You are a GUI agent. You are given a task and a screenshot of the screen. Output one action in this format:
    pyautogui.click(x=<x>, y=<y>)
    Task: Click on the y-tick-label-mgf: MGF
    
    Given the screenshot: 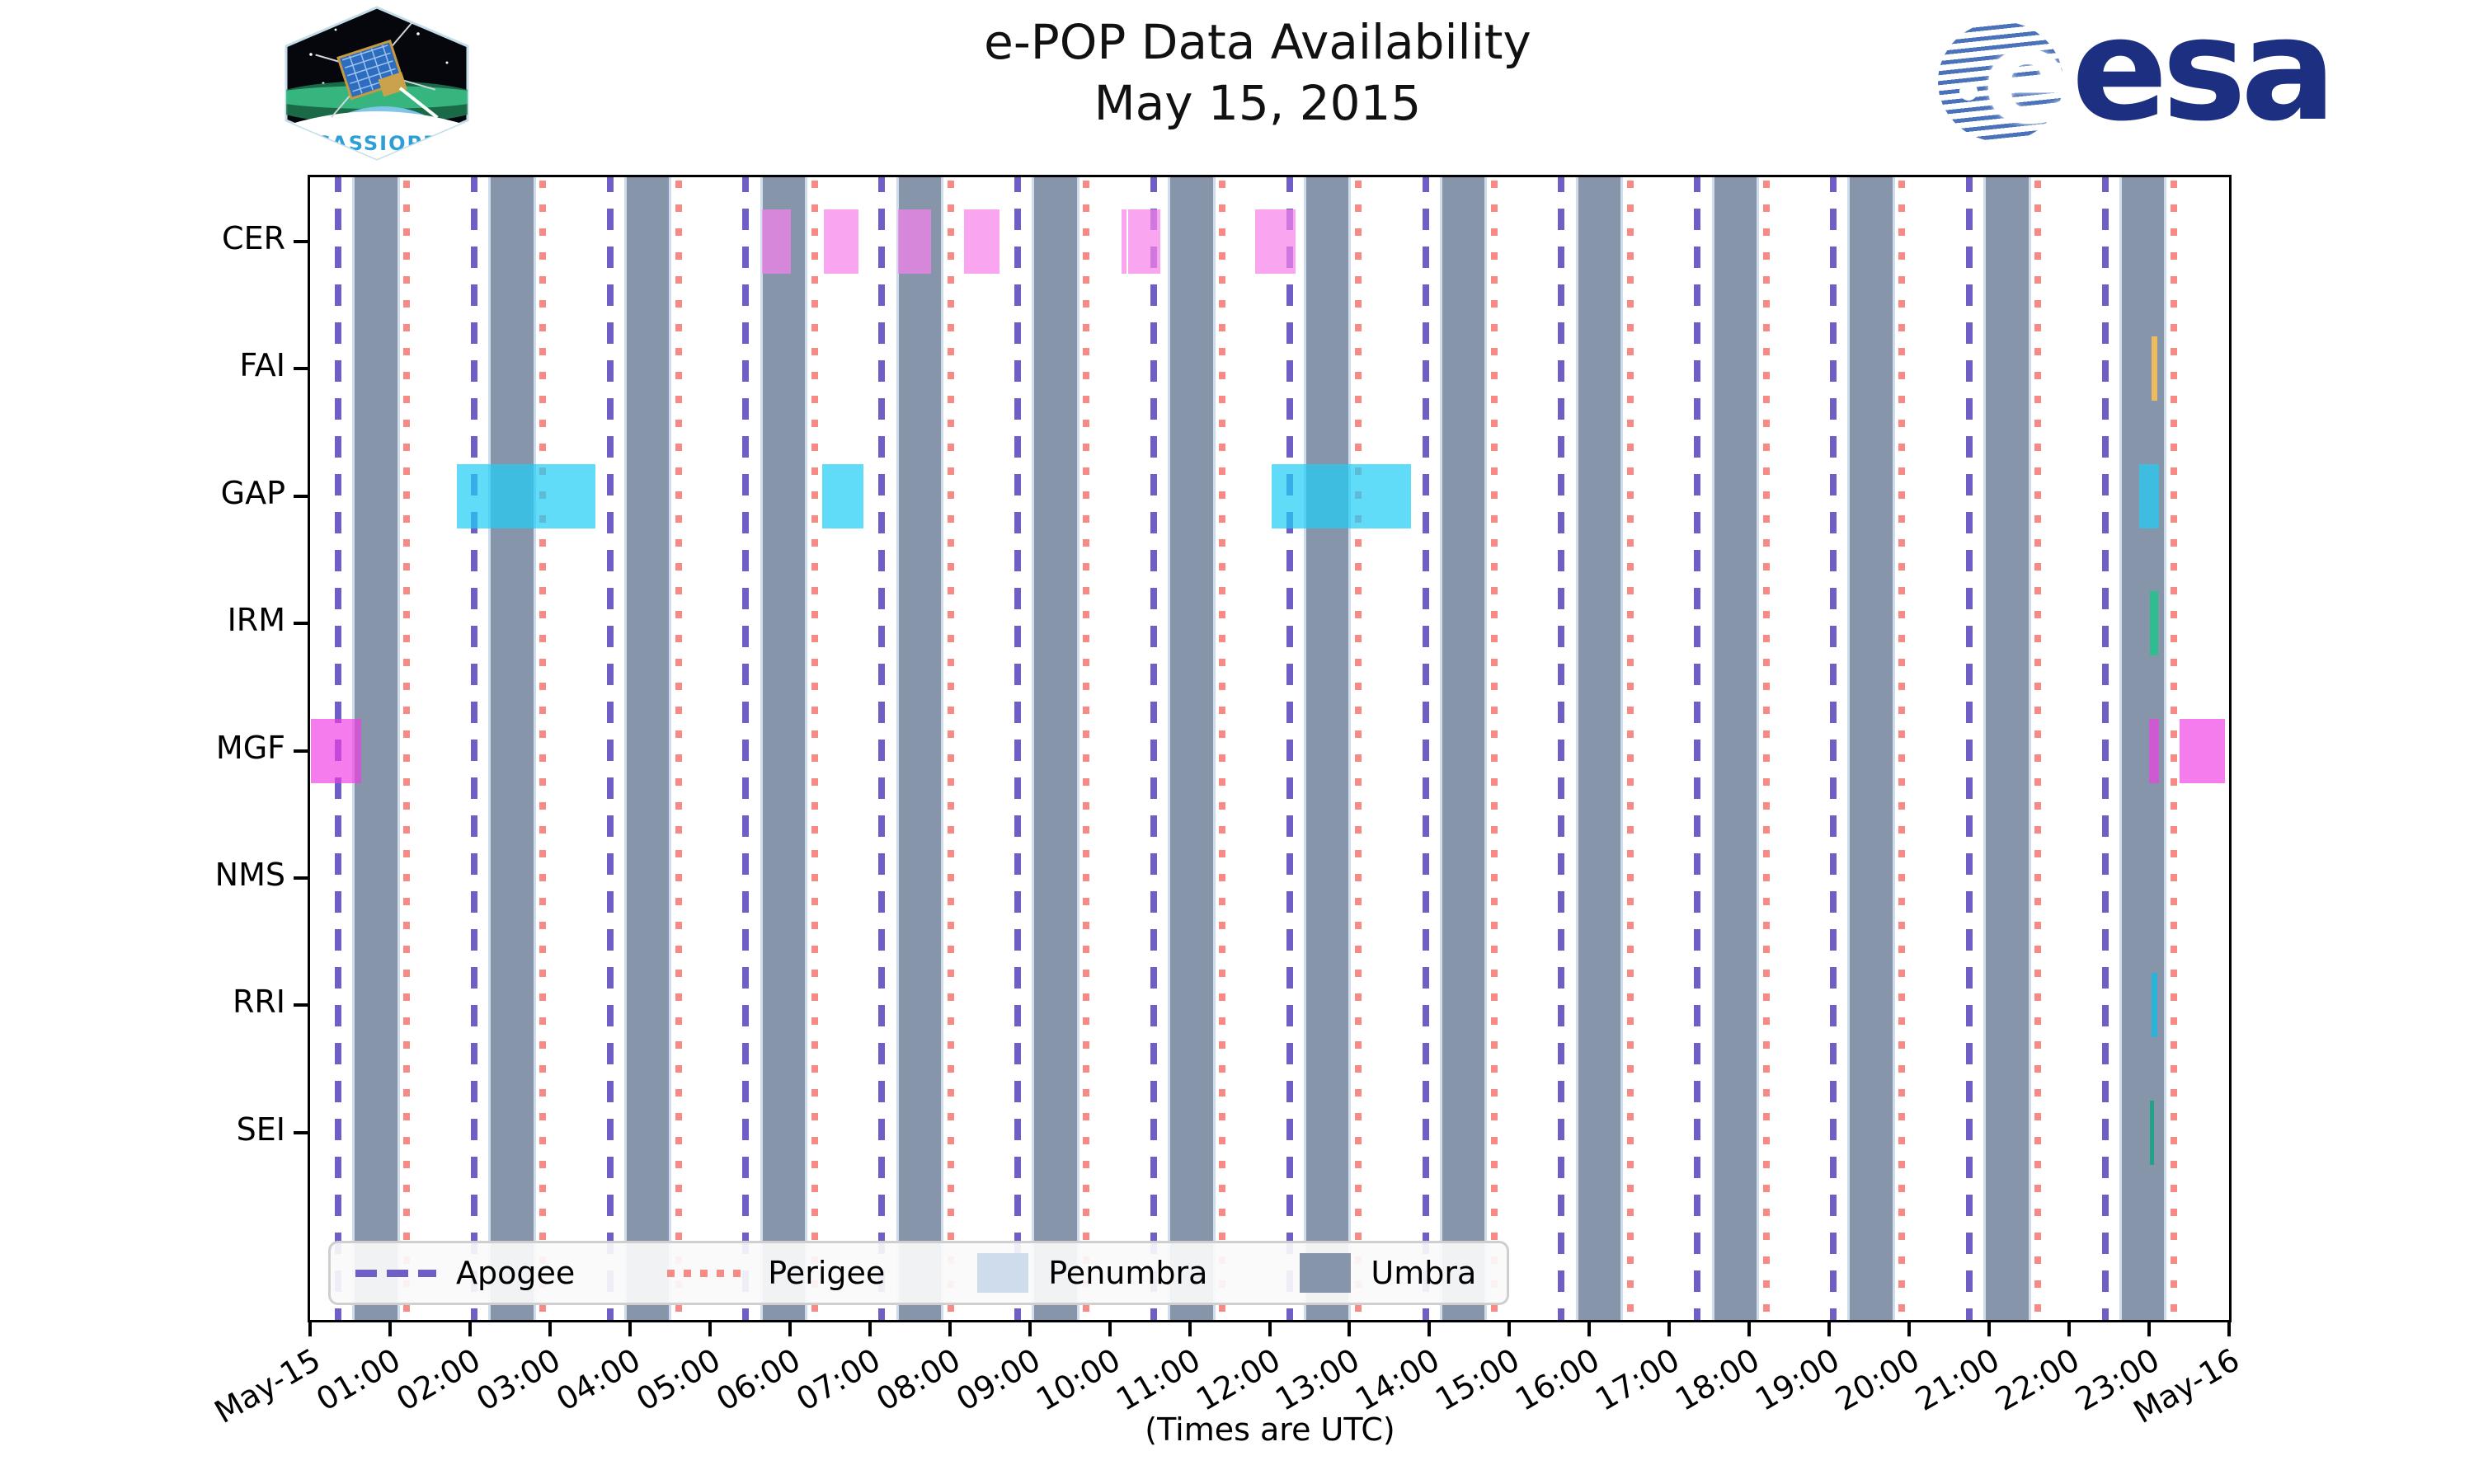 What is the action you would take?
    pyautogui.click(x=250, y=747)
    